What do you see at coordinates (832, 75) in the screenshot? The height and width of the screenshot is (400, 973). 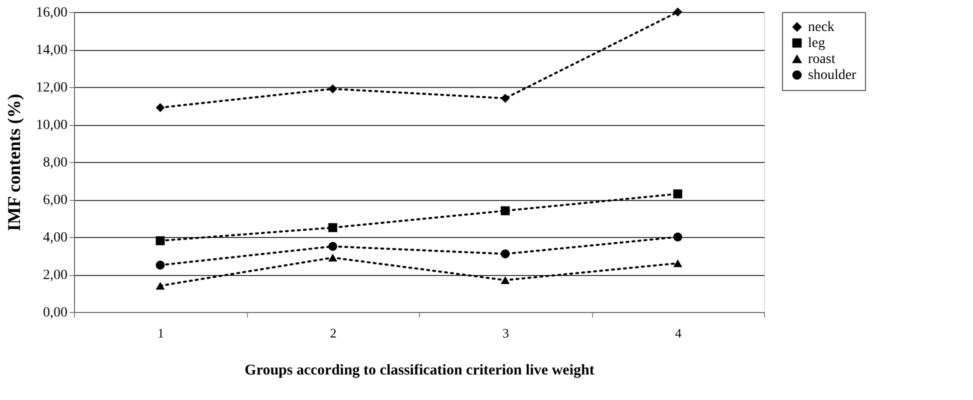 I see `legend-label: shoulder` at bounding box center [832, 75].